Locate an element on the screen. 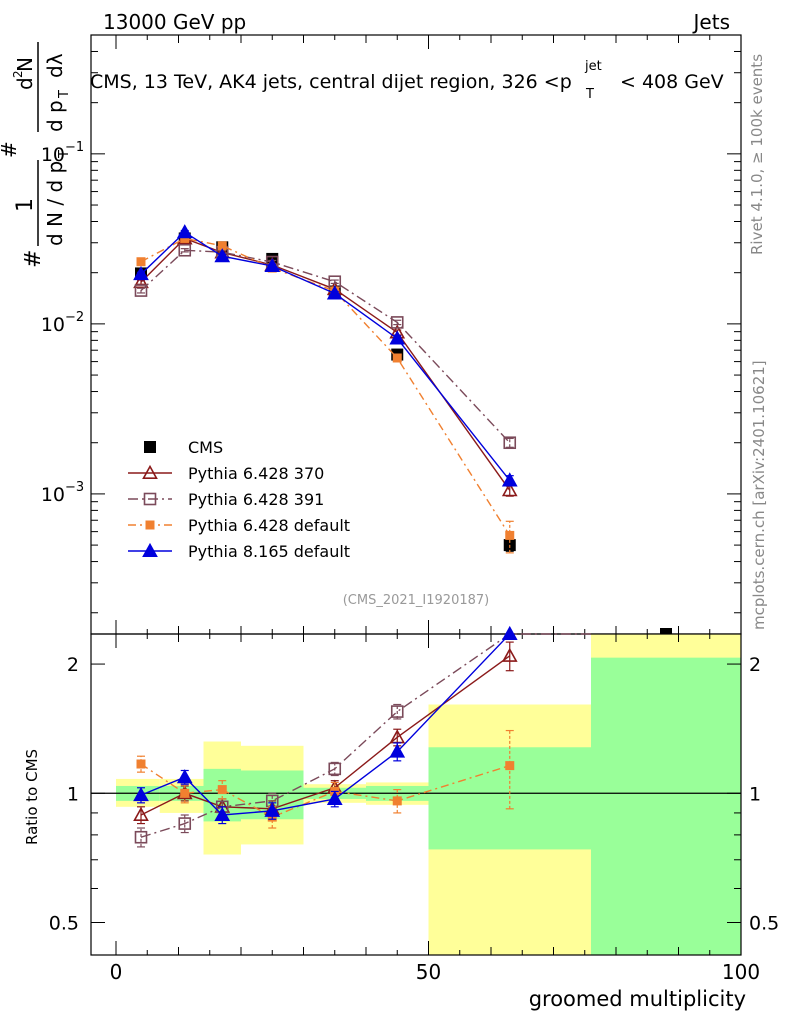 The width and height of the screenshot is (786, 1024). y-tick-label-ratio-right: 2 is located at coordinates (755, 665).